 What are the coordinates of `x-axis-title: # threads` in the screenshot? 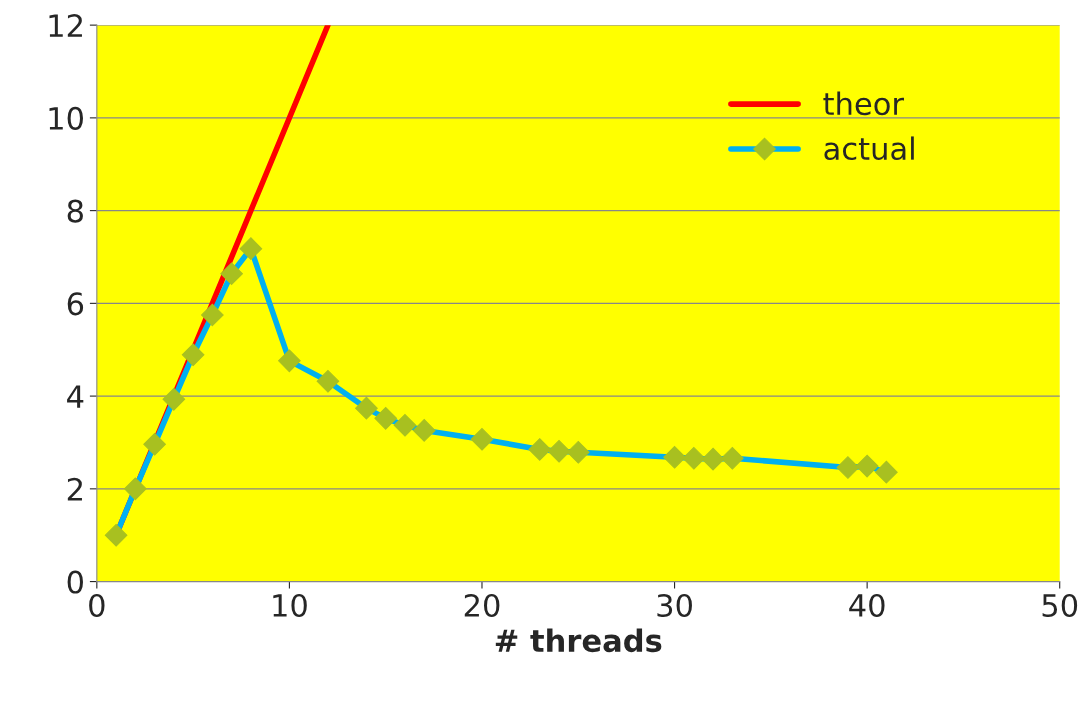 It's located at (578, 640).